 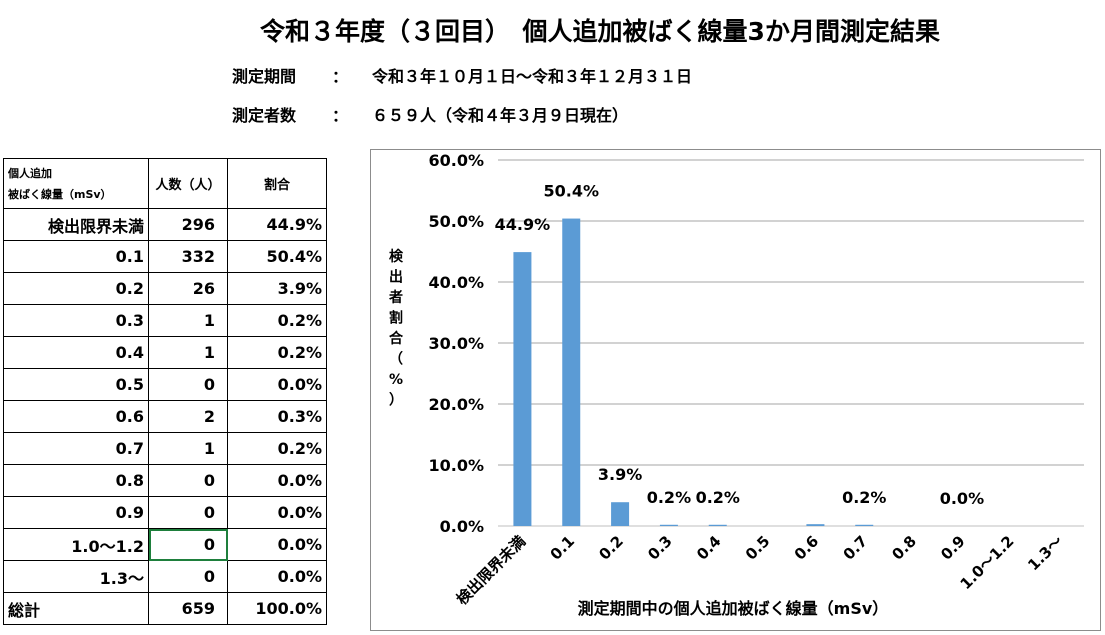 What do you see at coordinates (277, 183) in the screenshot?
I see `header-ratio: 割合` at bounding box center [277, 183].